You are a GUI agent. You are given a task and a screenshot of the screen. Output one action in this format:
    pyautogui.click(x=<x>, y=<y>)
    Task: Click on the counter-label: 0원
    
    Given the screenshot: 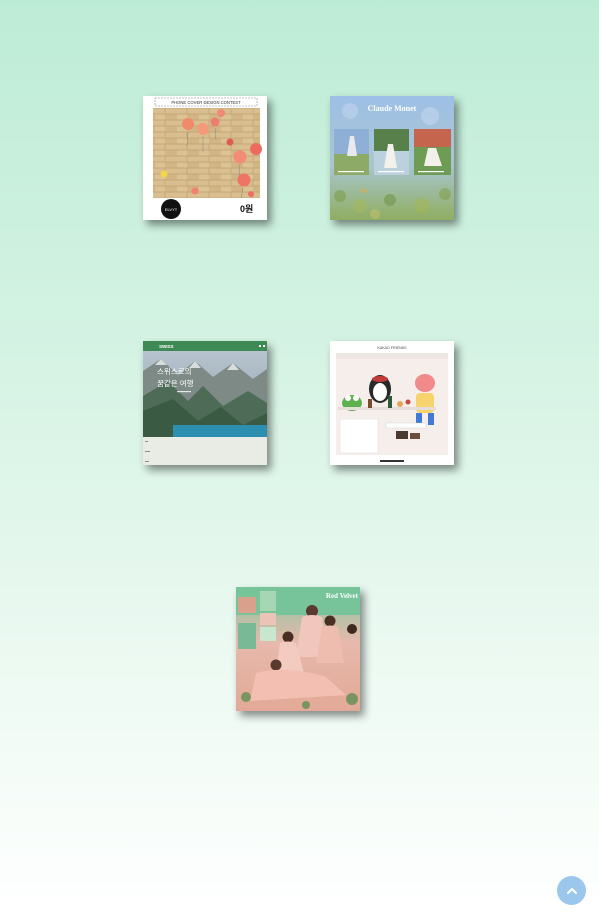 What is the action you would take?
    pyautogui.click(x=246, y=208)
    